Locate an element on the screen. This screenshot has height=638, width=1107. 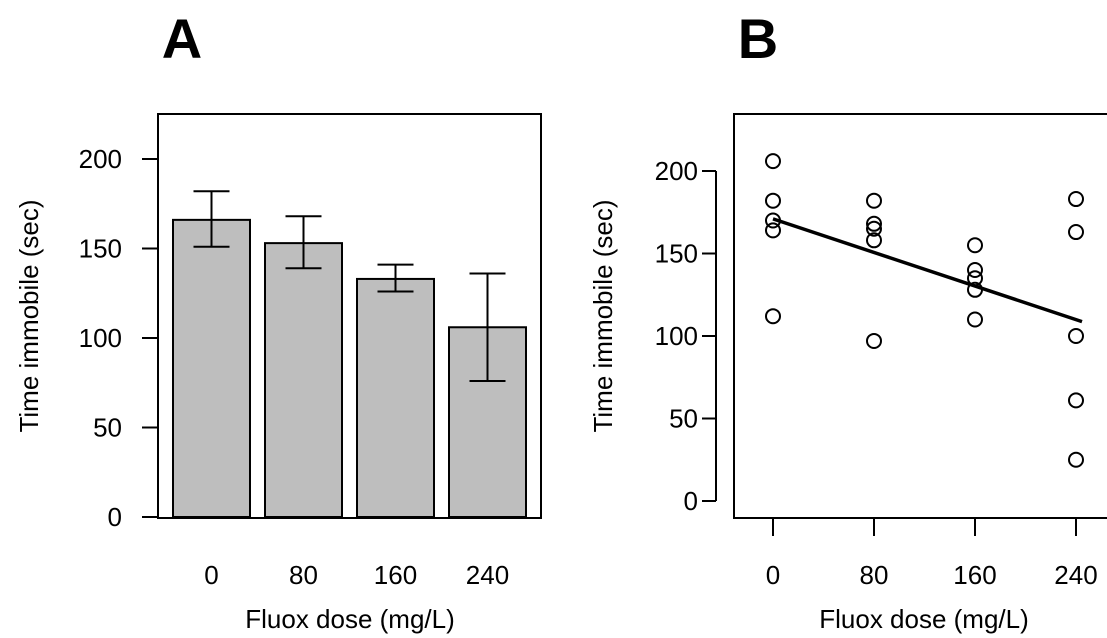
panel-a-x-axis-title: Fluox dose (mg/L) is located at coordinates (350, 619).